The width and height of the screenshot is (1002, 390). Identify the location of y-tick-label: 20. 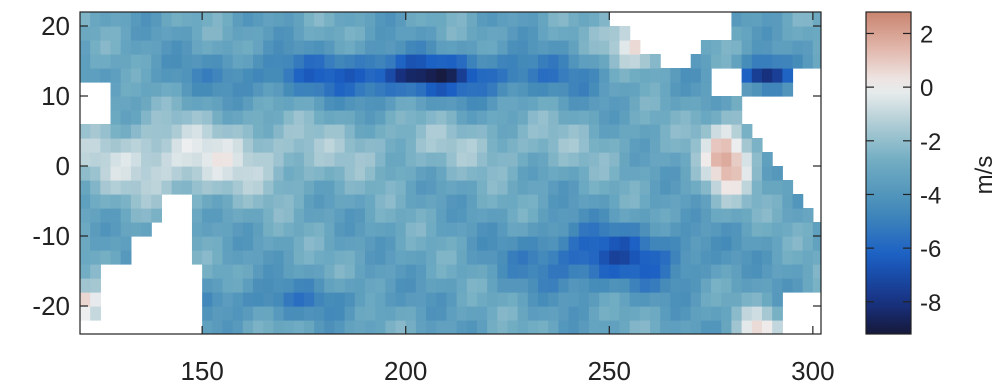
(55, 26).